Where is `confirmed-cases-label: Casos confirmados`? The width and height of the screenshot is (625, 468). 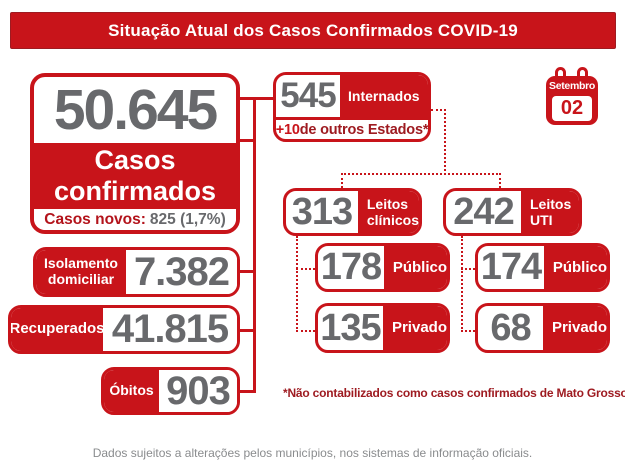
confirmed-cases-label: Casos confirmados is located at coordinates (135, 176).